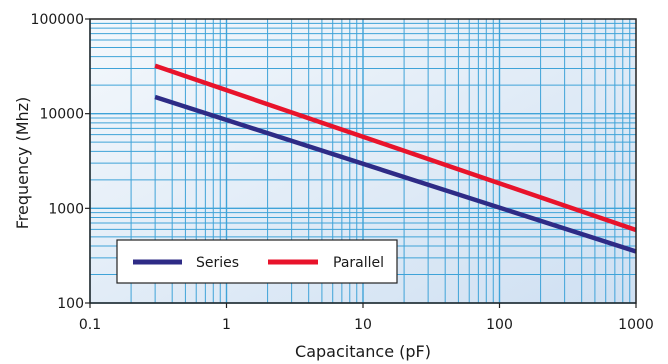 The width and height of the screenshot is (668, 364). I want to click on x-axis-title: Capacitance (pF), so click(363, 351).